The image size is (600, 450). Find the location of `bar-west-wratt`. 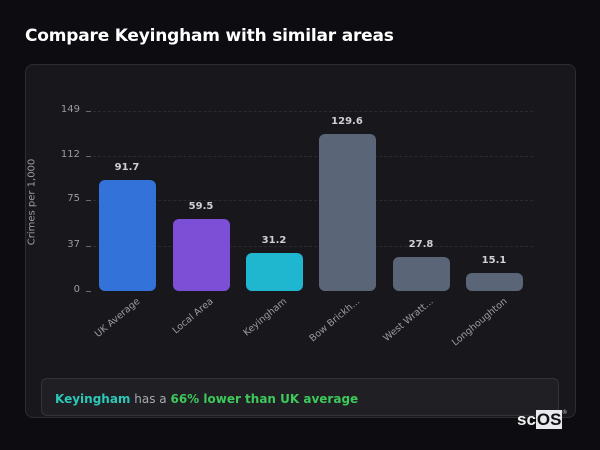

bar-west-wratt is located at coordinates (421, 274).